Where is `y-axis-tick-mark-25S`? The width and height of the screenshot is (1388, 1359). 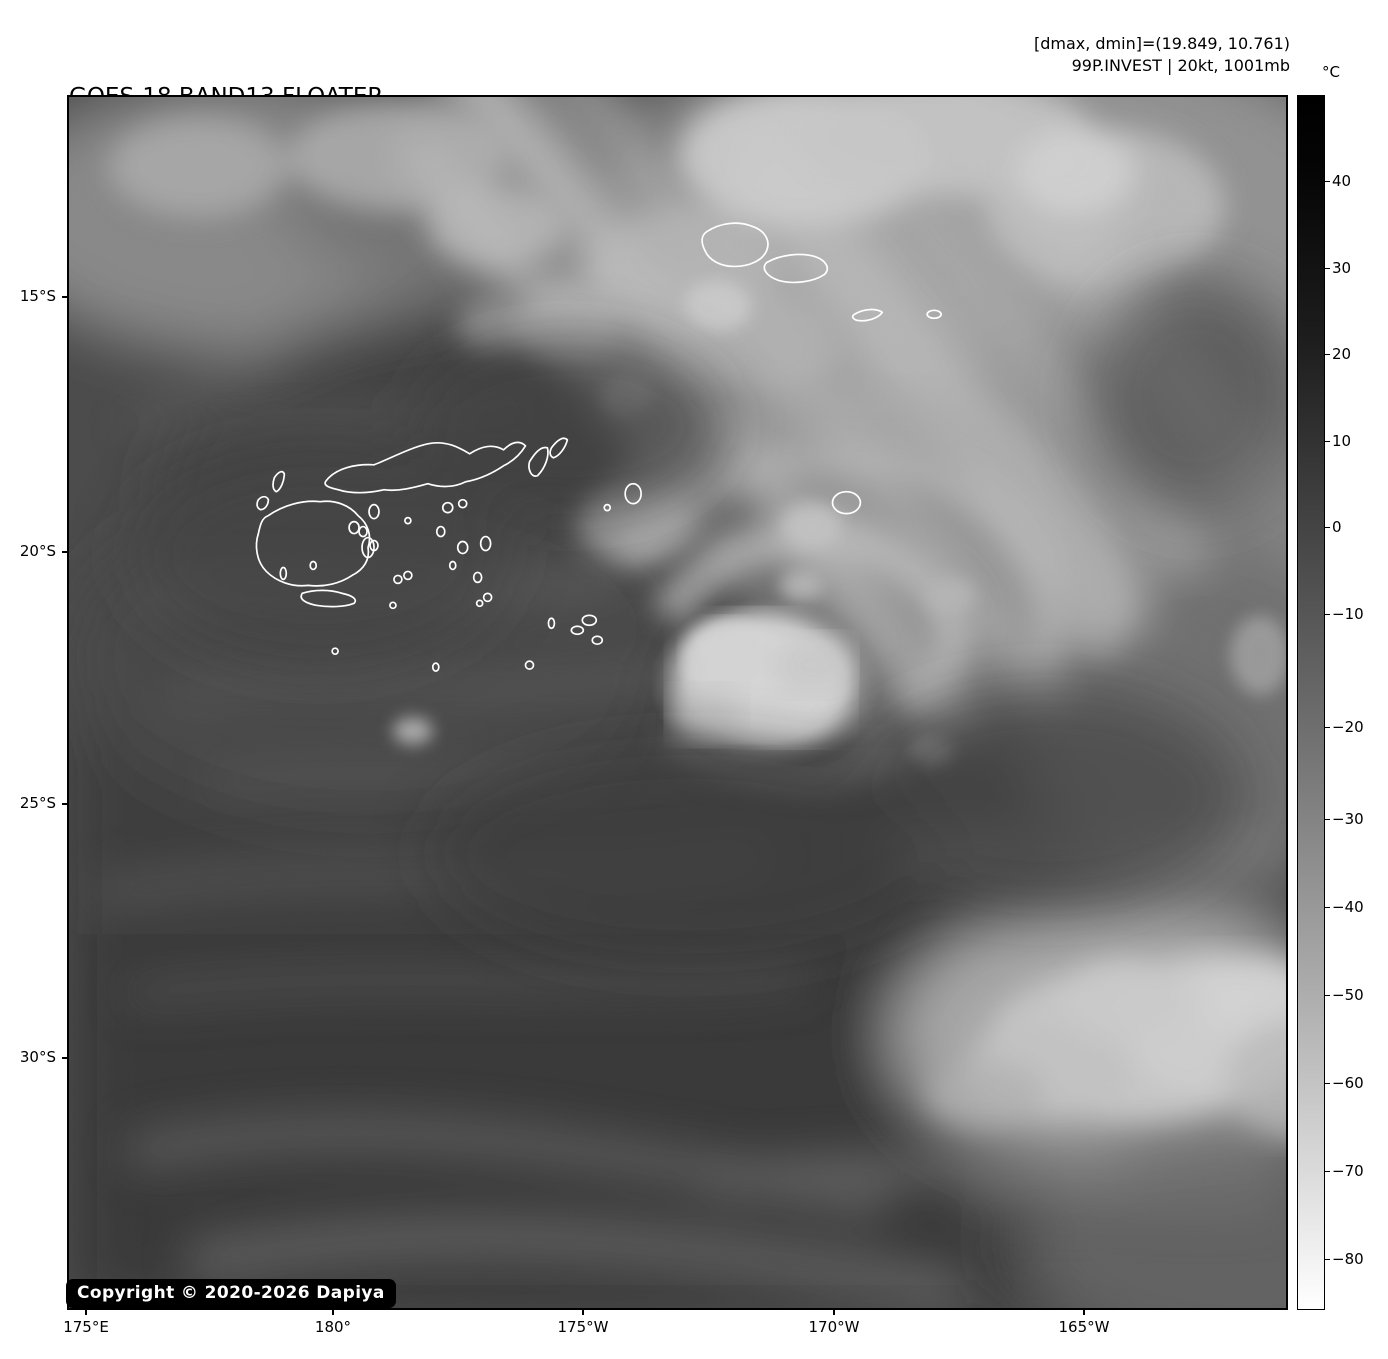 y-axis-tick-mark-25S is located at coordinates (64, 804).